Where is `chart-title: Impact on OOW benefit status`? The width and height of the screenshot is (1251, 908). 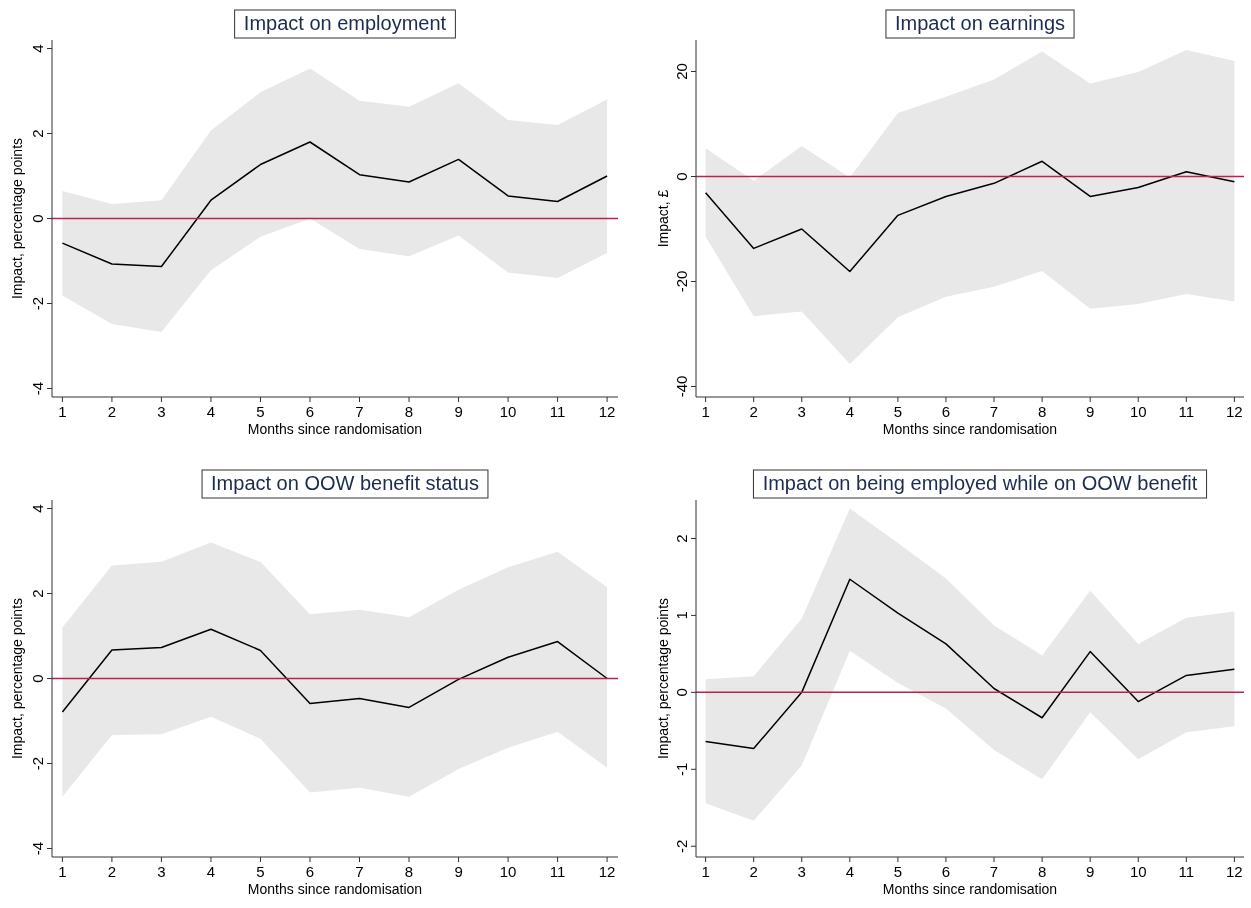 chart-title: Impact on OOW benefit status is located at coordinates (345, 483).